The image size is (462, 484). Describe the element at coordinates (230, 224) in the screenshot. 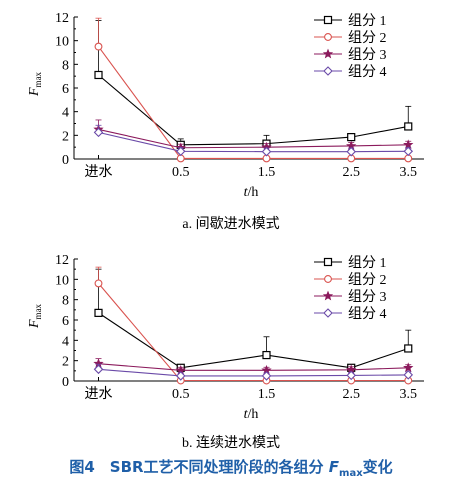

I see `panel-caption: a. 间歇进水模式` at that location.